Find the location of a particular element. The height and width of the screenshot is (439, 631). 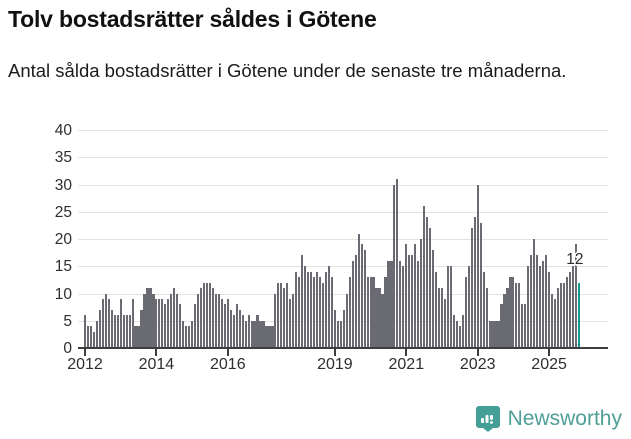

bar-current is located at coordinates (578, 315).